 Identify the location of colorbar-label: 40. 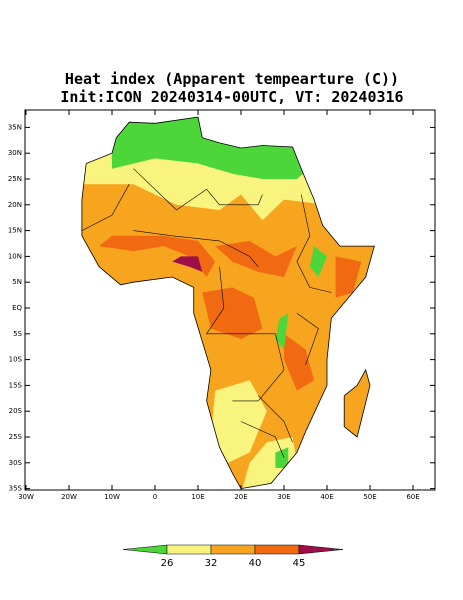
(255, 563).